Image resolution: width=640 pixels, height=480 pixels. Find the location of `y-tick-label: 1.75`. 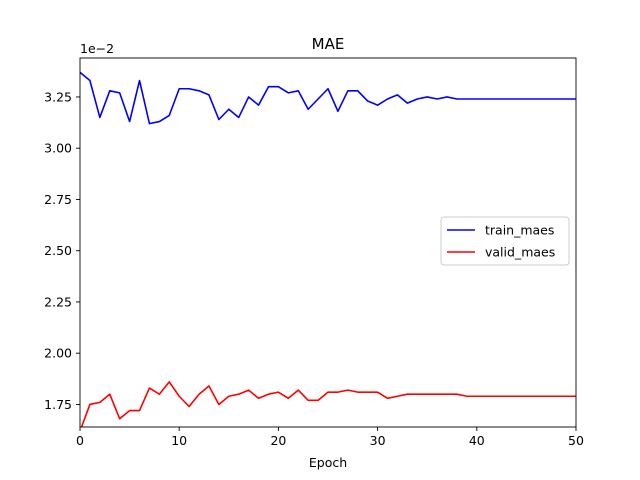

y-tick-label: 1.75 is located at coordinates (58, 404).